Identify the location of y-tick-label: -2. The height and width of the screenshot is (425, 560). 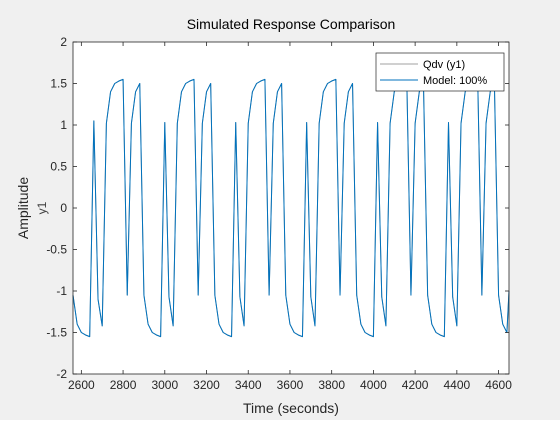
(61, 374).